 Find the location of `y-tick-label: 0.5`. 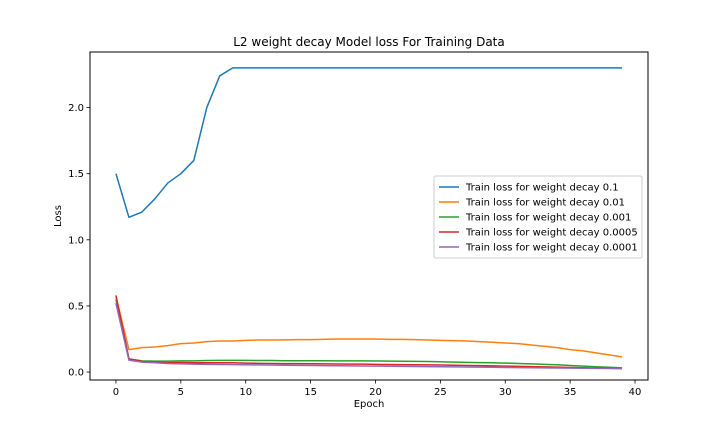

y-tick-label: 0.5 is located at coordinates (76, 306).